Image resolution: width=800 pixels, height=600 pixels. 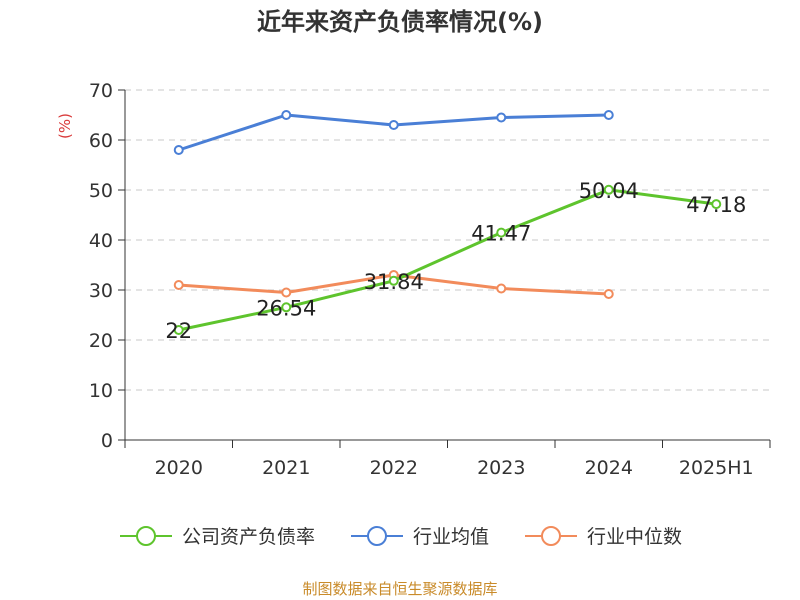 I want to click on x-tick-label: 2022, so click(x=394, y=468).